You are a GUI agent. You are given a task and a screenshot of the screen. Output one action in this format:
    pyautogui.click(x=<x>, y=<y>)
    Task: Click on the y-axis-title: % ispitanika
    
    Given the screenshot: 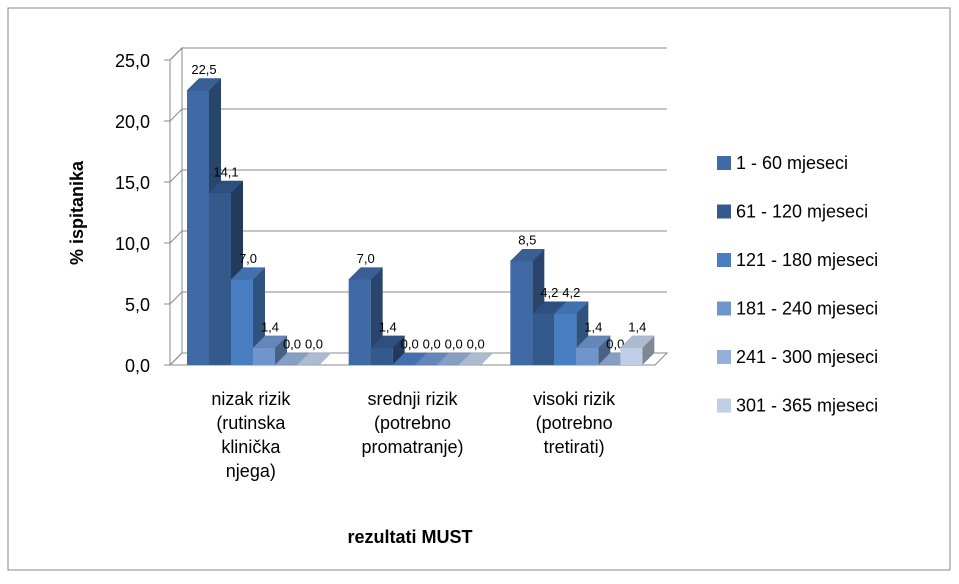 What is the action you would take?
    pyautogui.click(x=77, y=212)
    